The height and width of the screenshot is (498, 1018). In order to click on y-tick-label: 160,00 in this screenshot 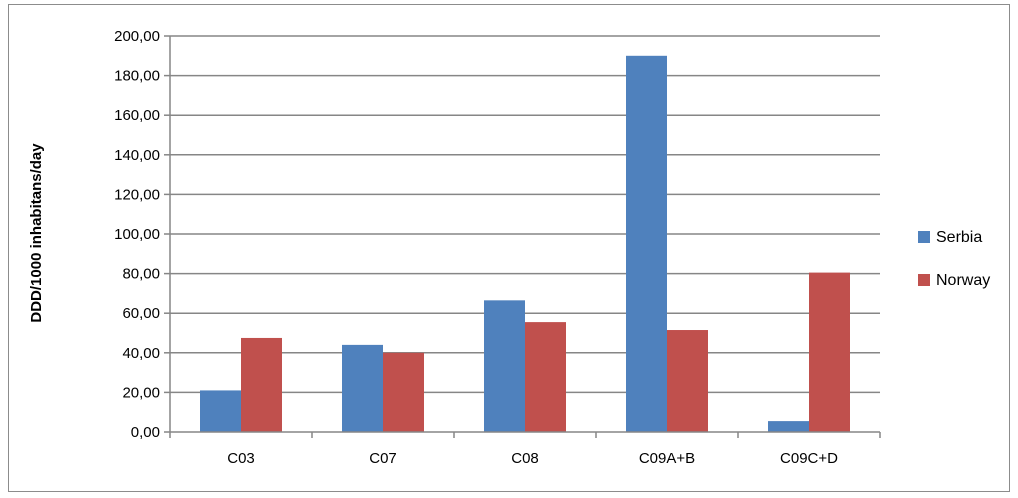, I will do `click(137, 115)`.